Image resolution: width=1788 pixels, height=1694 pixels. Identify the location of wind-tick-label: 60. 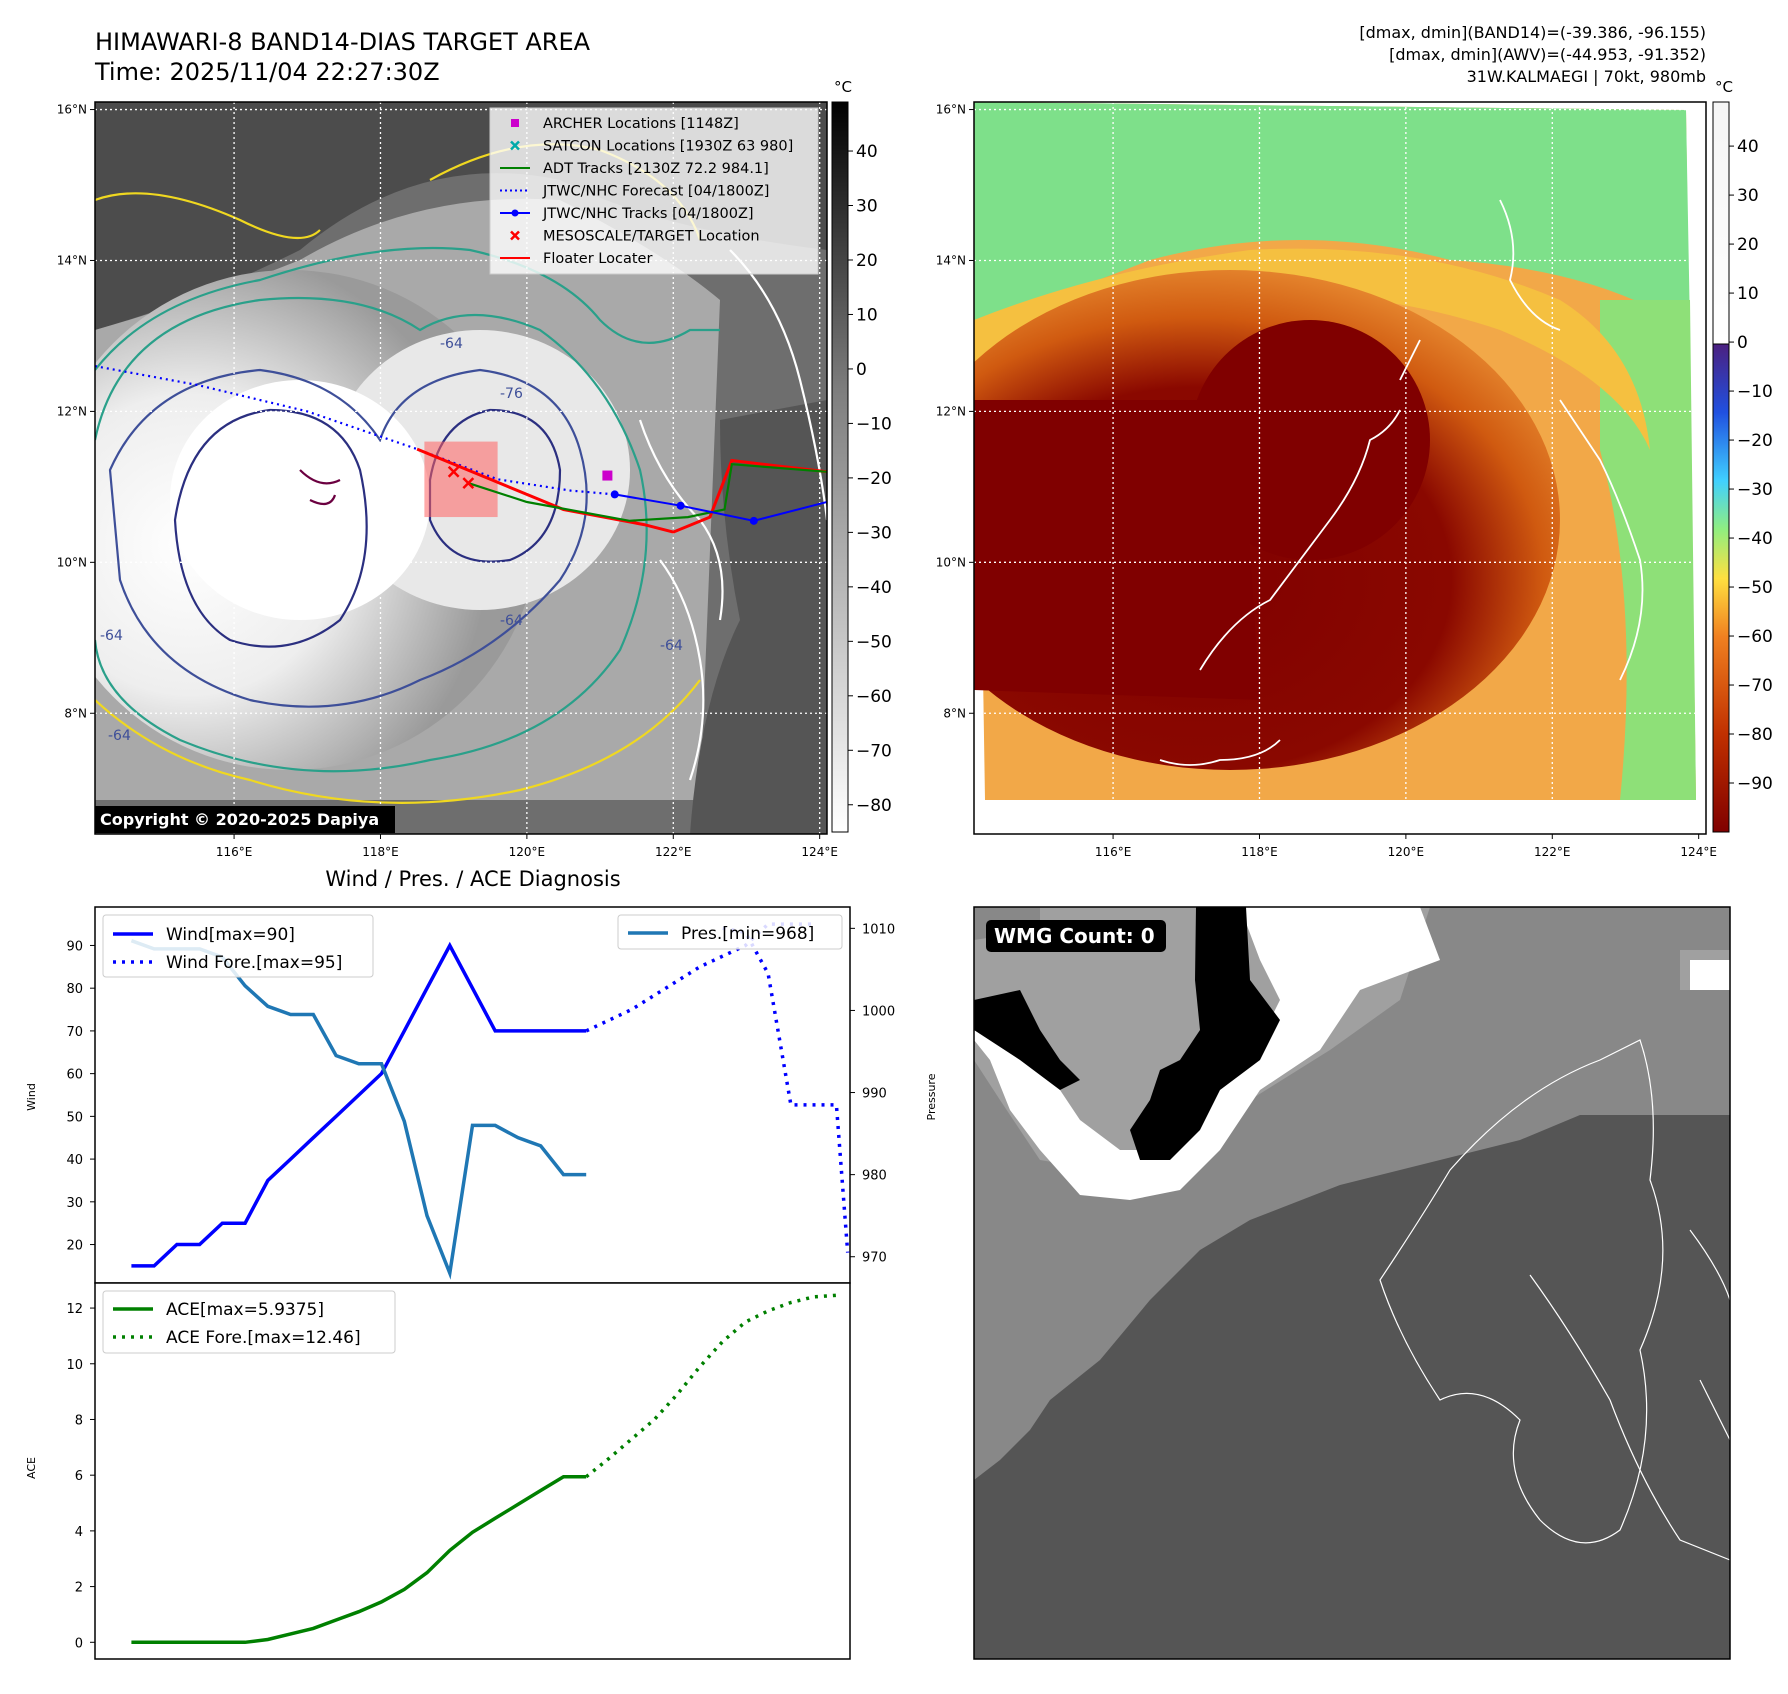
(74, 1075).